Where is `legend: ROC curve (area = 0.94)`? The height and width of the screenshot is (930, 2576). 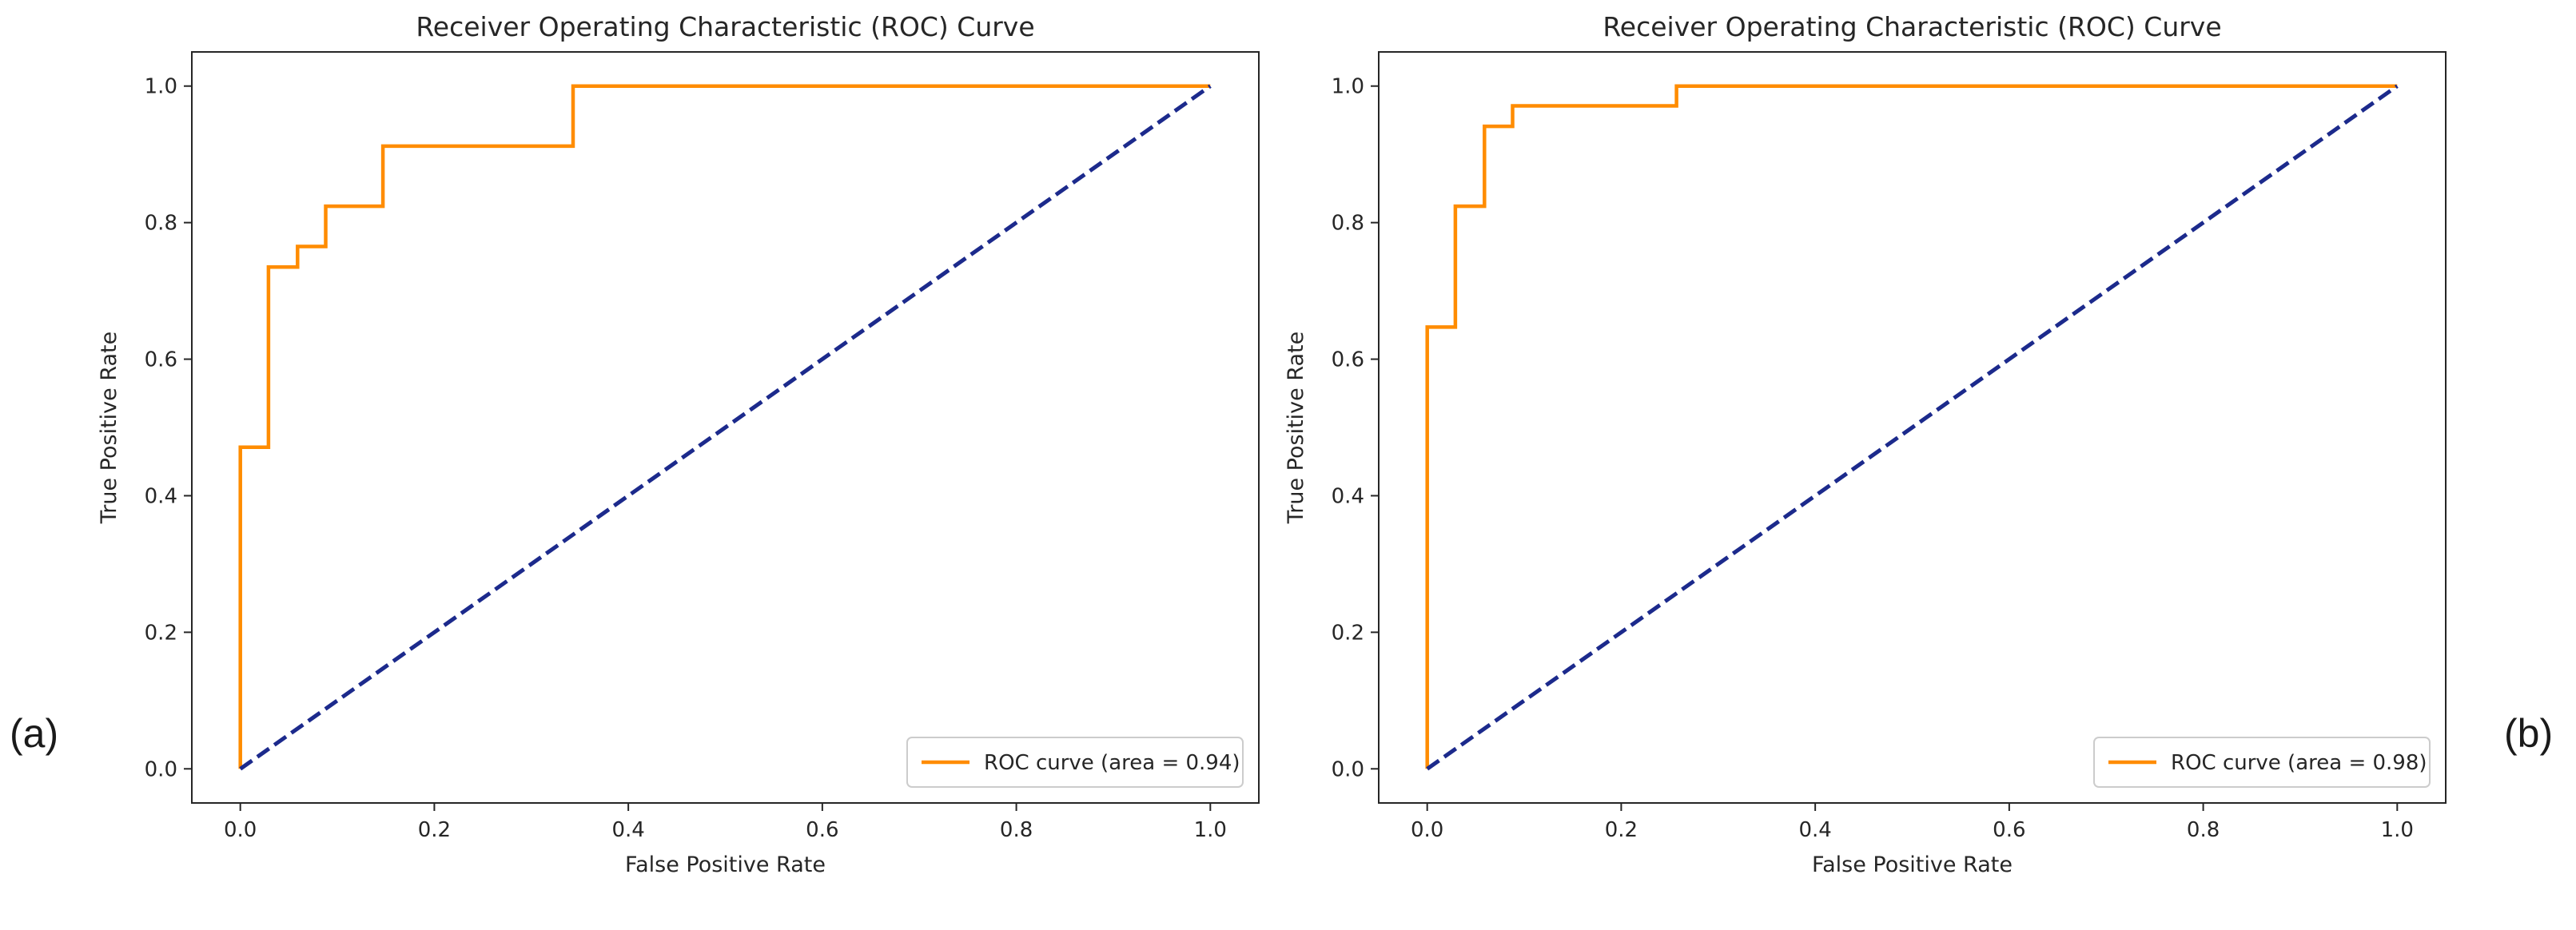
legend: ROC curve (area = 0.94) is located at coordinates (1075, 763).